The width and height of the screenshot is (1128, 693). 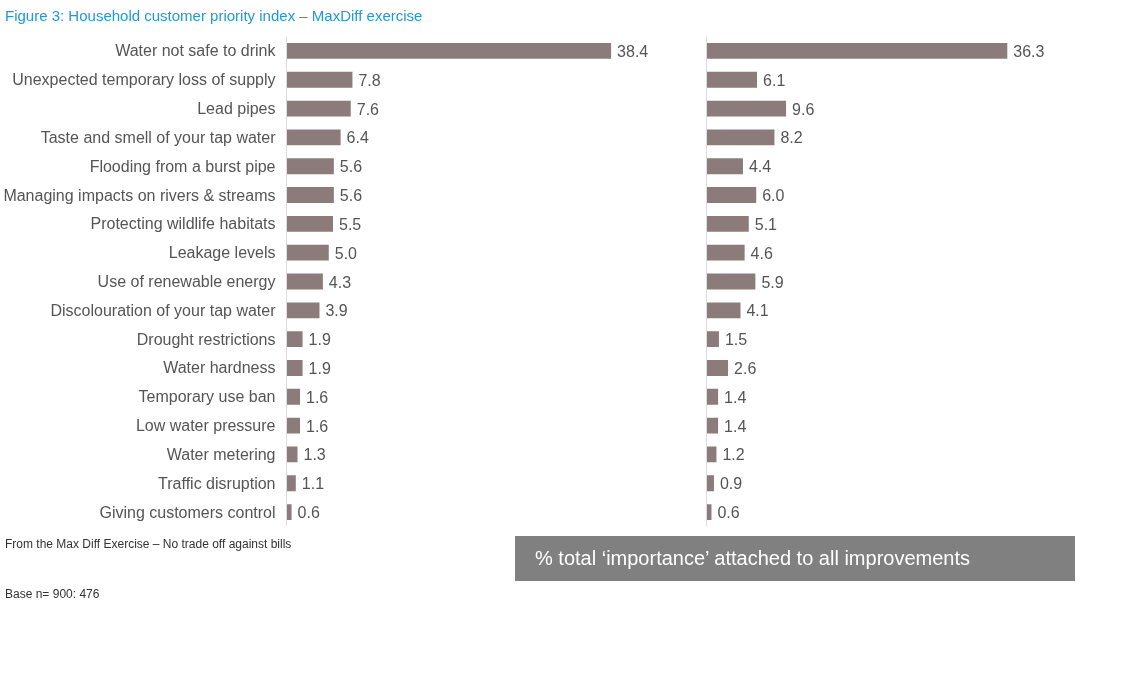 I want to click on data-label: 4.4, so click(x=760, y=167).